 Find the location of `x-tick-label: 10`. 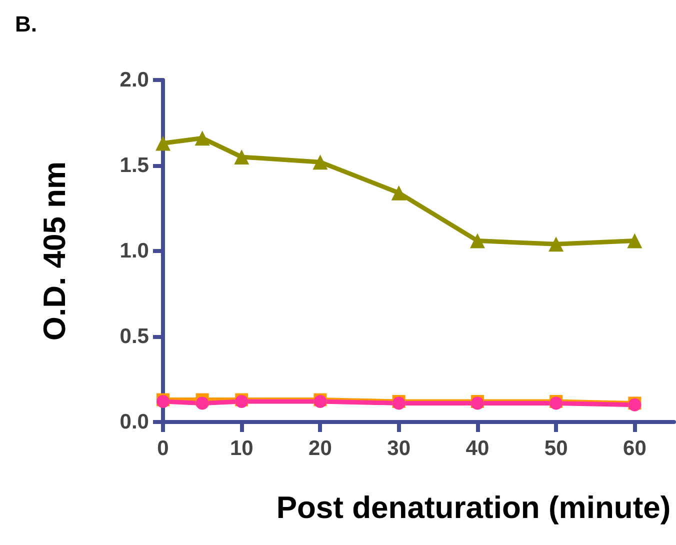

x-tick-label: 10 is located at coordinates (242, 448).